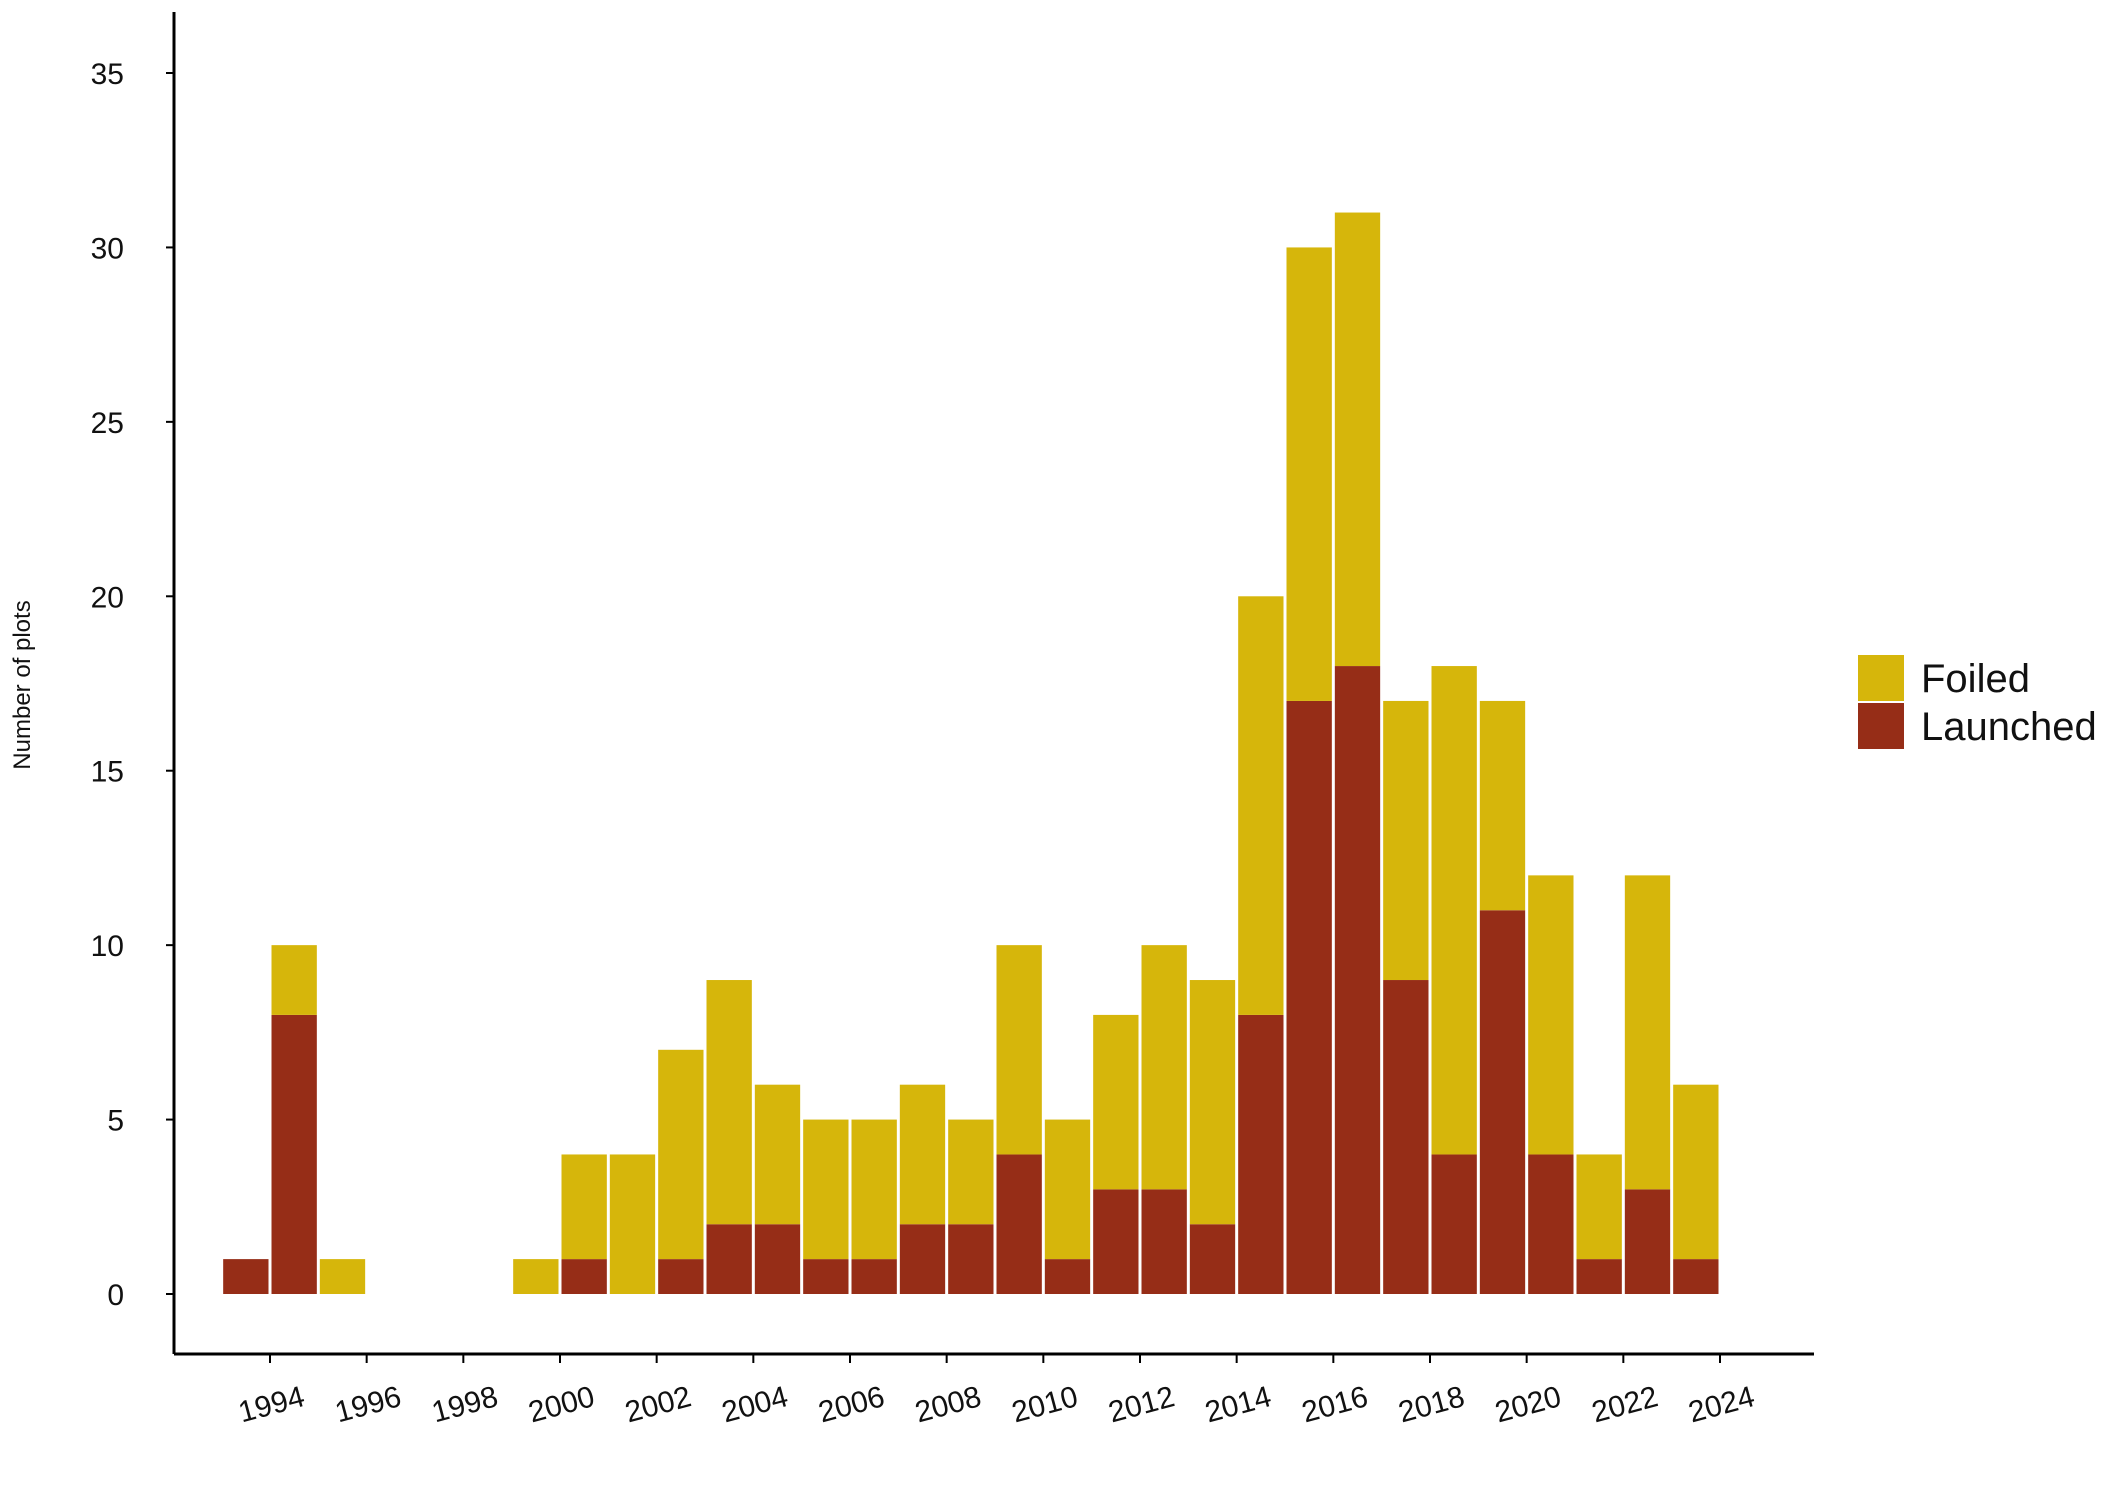 The height and width of the screenshot is (1487, 2119). What do you see at coordinates (826, 1189) in the screenshot?
I see `bar-foiled-2005.5` at bounding box center [826, 1189].